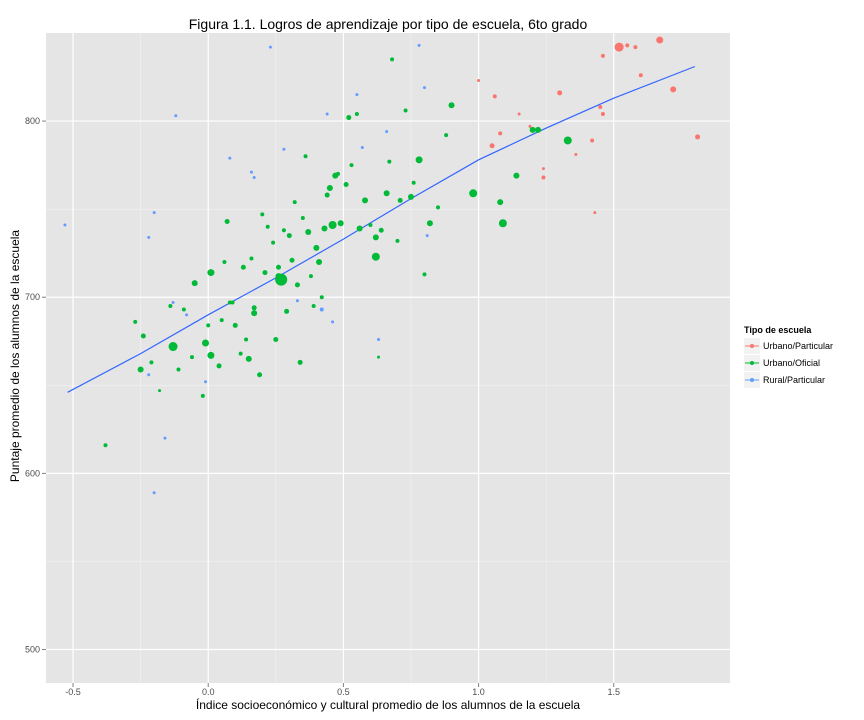  Describe the element at coordinates (478, 692) in the screenshot. I see `x-tick-label: 1.0` at that location.